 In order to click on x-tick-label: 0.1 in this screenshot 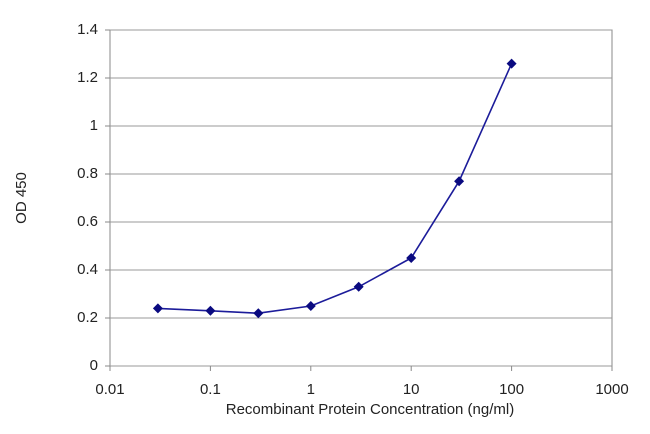, I will do `click(210, 389)`.